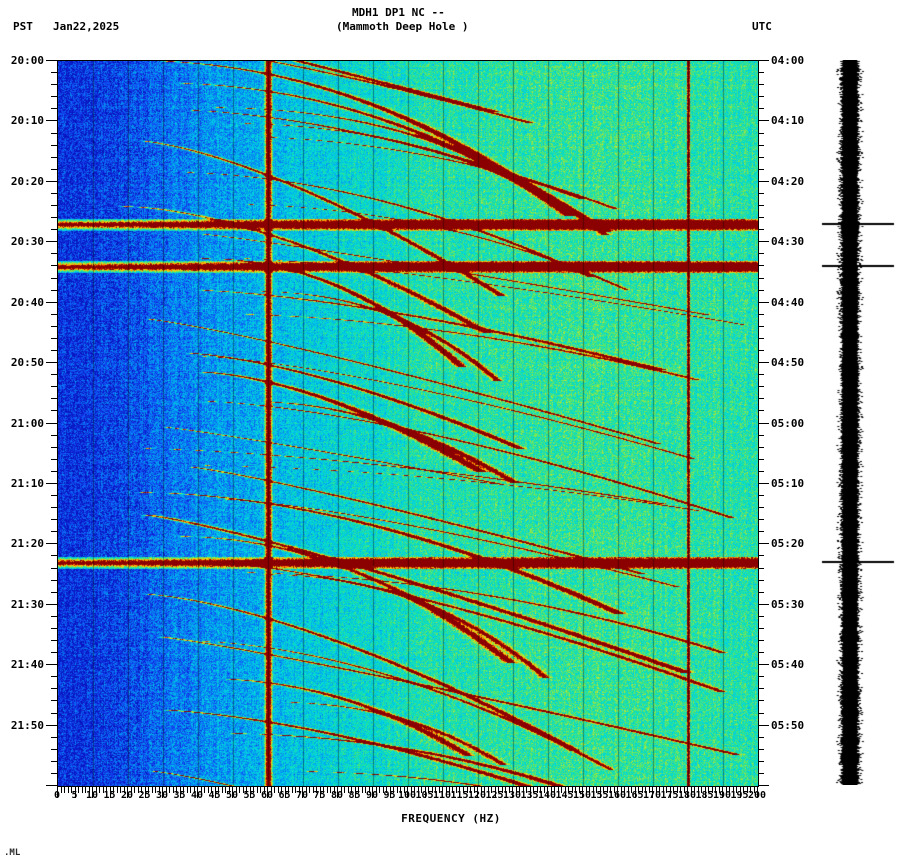 This screenshot has height=864, width=902. Describe the element at coordinates (704, 795) in the screenshot. I see `freq-axis-label: 185` at that location.